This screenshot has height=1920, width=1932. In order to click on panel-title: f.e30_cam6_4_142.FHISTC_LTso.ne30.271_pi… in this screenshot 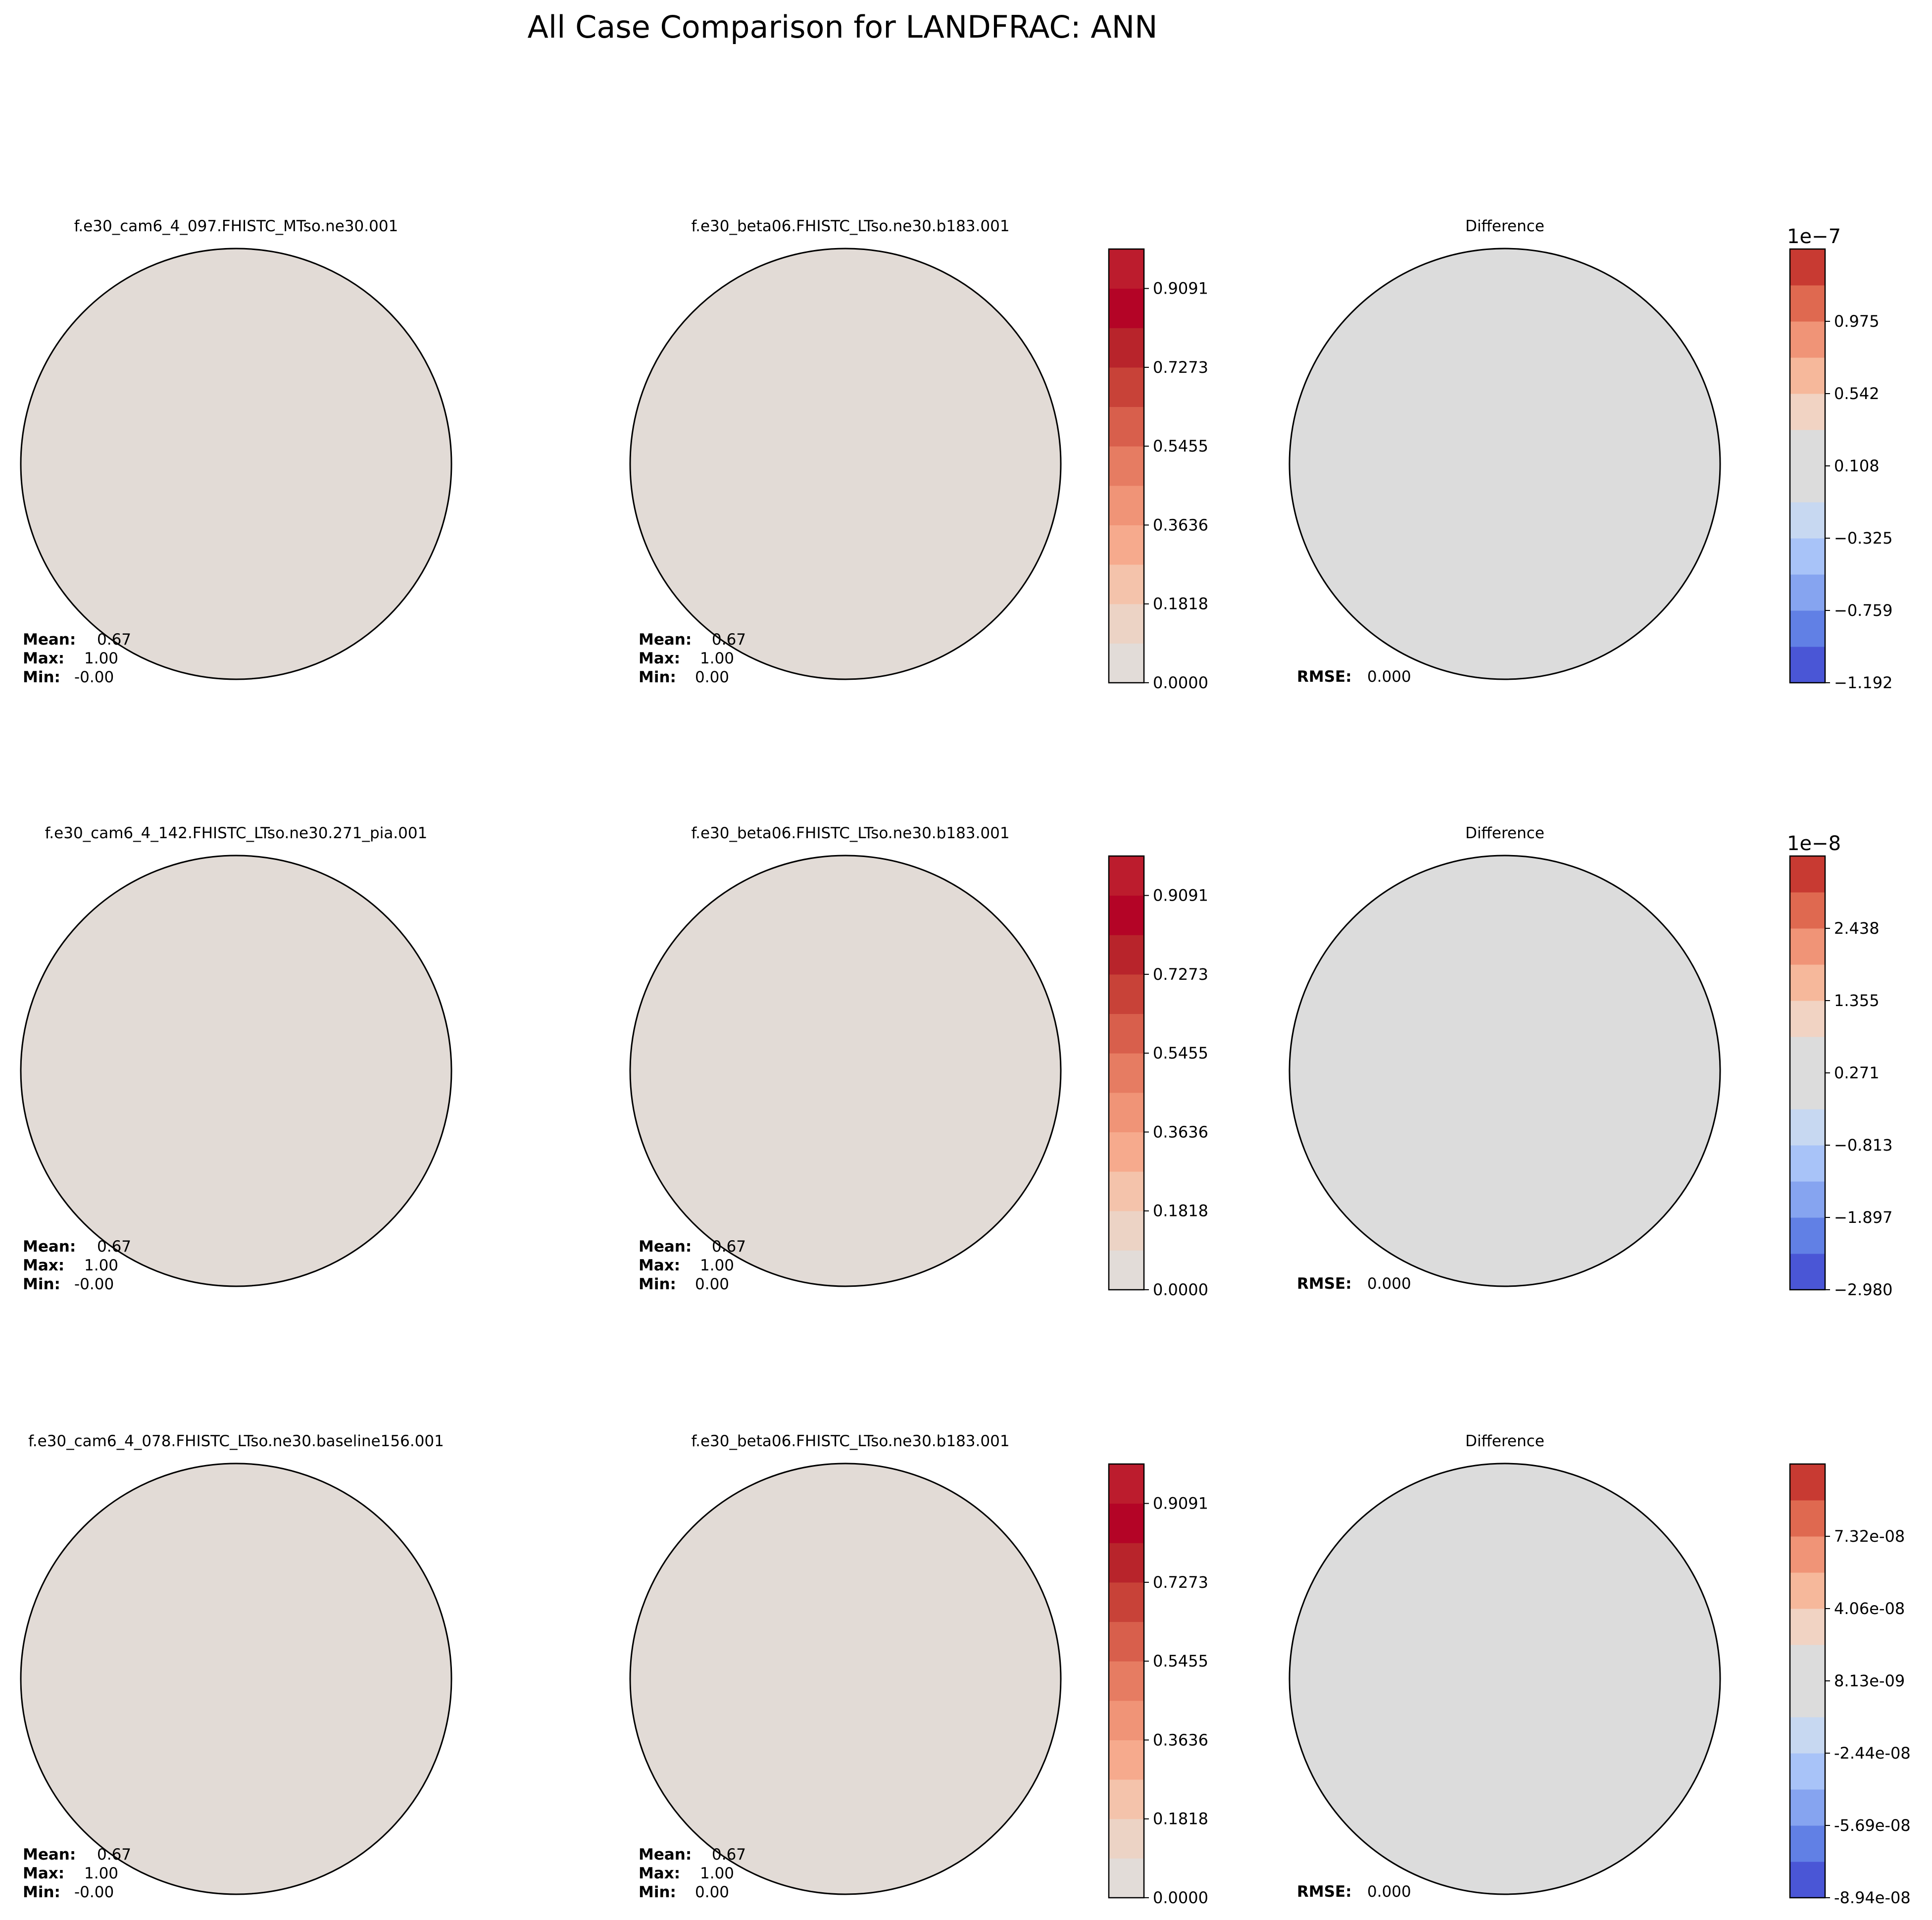, I will do `click(237, 833)`.